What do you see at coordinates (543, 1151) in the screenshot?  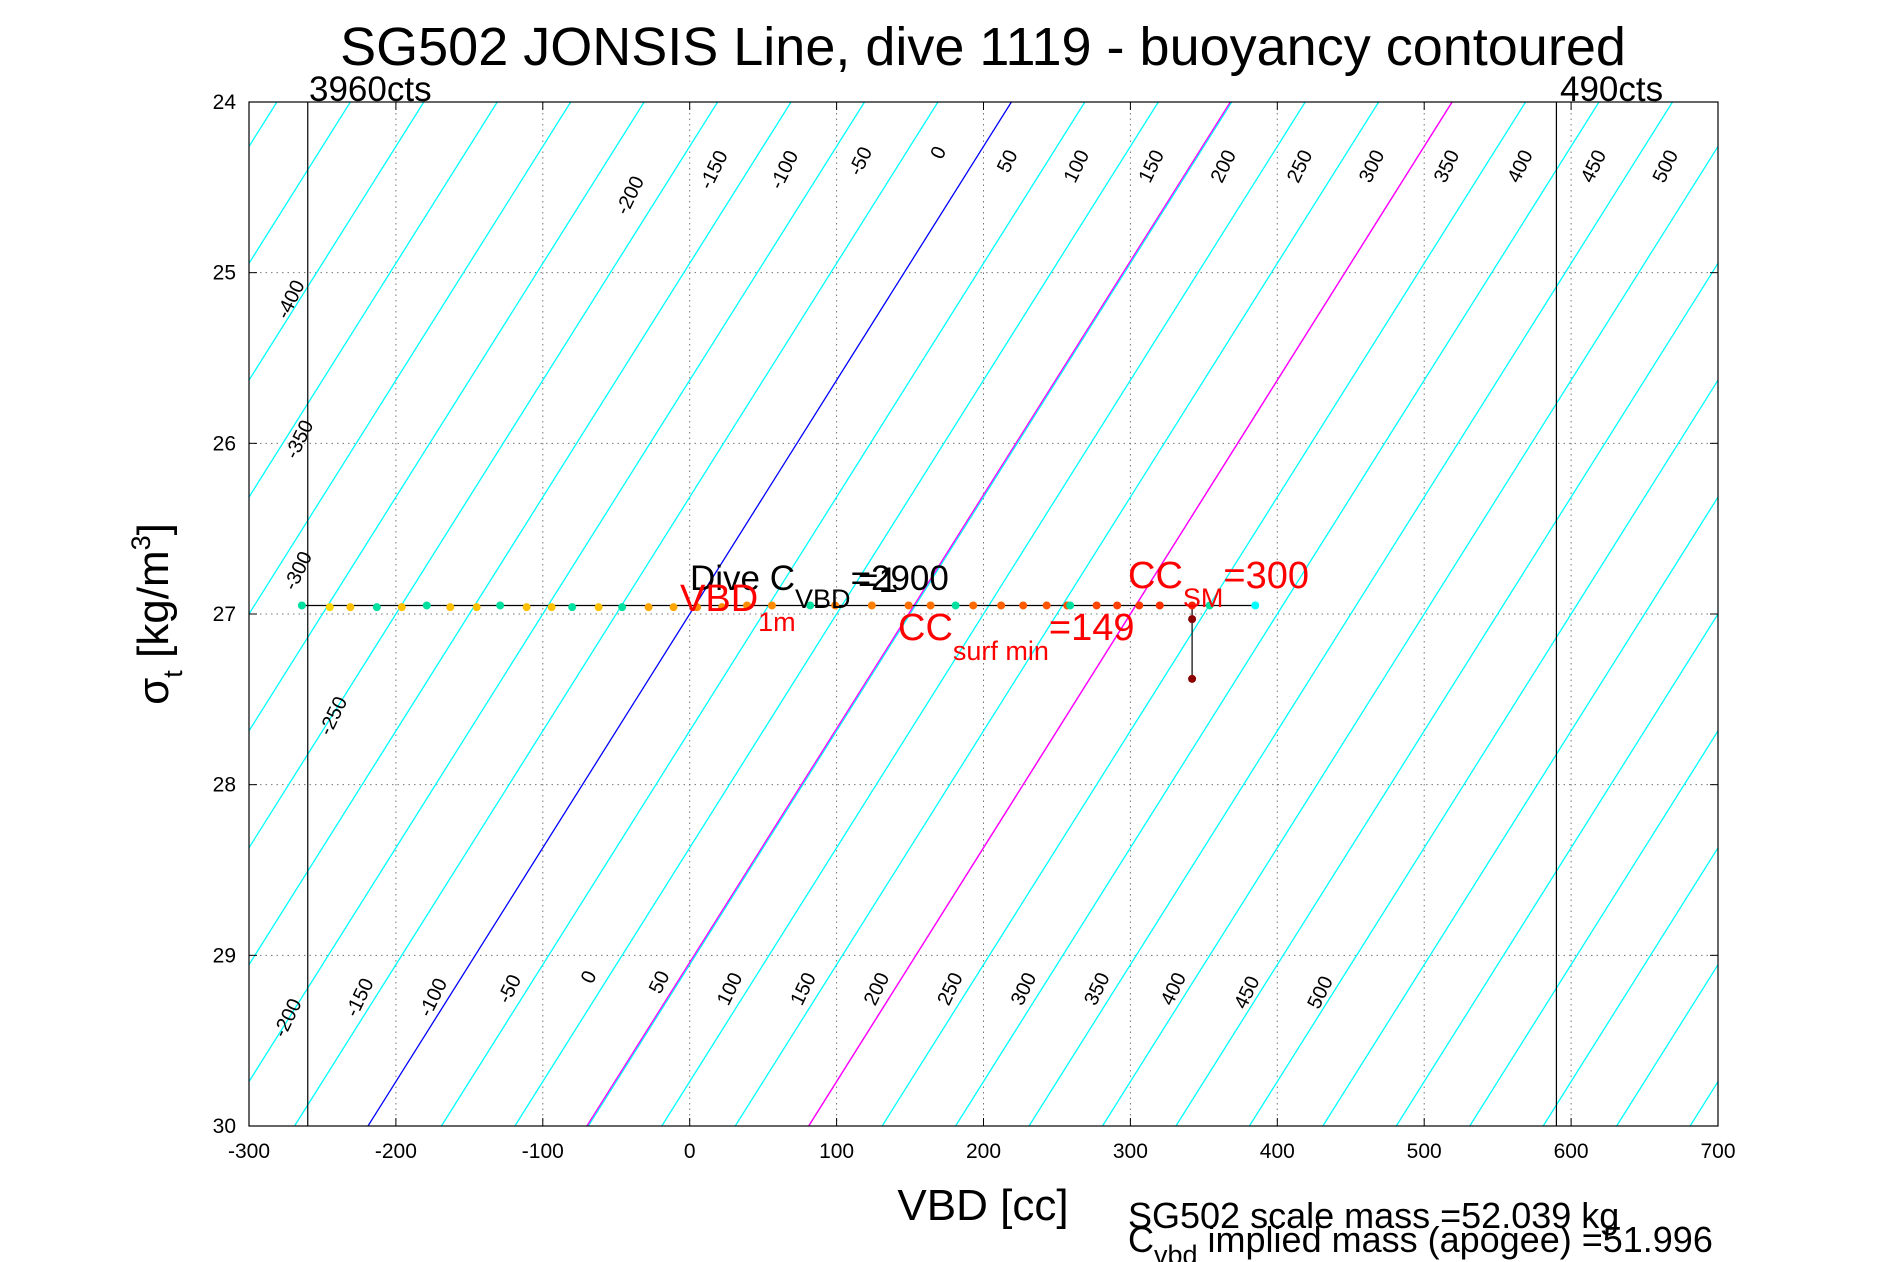 I see `x-tick-label: -100` at bounding box center [543, 1151].